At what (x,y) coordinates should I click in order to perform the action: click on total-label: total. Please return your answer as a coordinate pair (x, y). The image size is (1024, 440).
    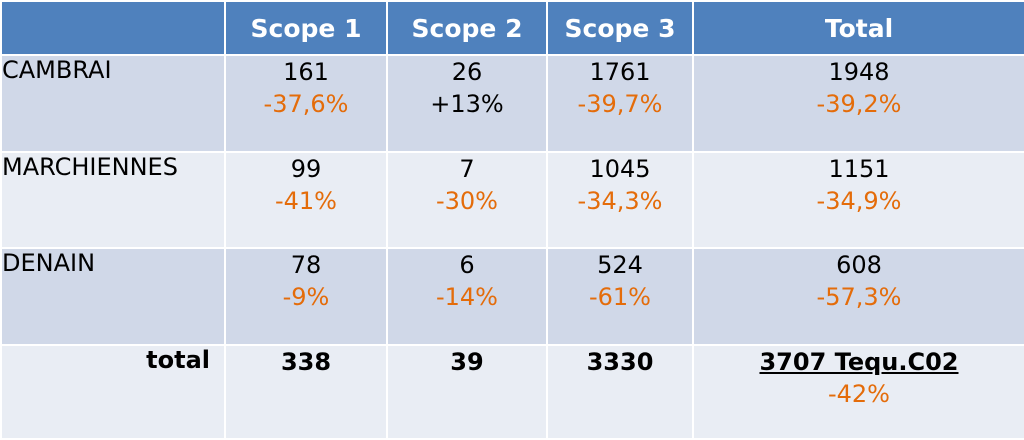
    Looking at the image, I should click on (113, 391).